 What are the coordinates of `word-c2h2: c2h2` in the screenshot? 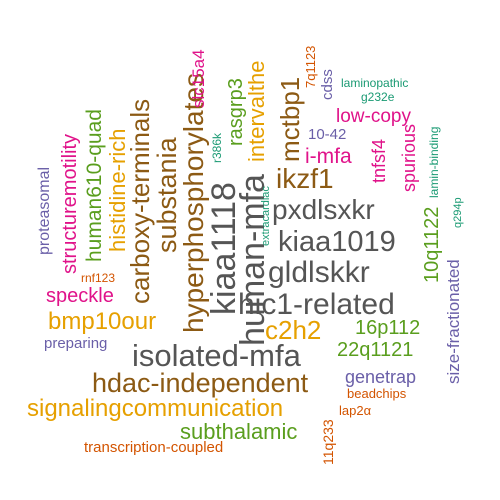 It's located at (293, 330).